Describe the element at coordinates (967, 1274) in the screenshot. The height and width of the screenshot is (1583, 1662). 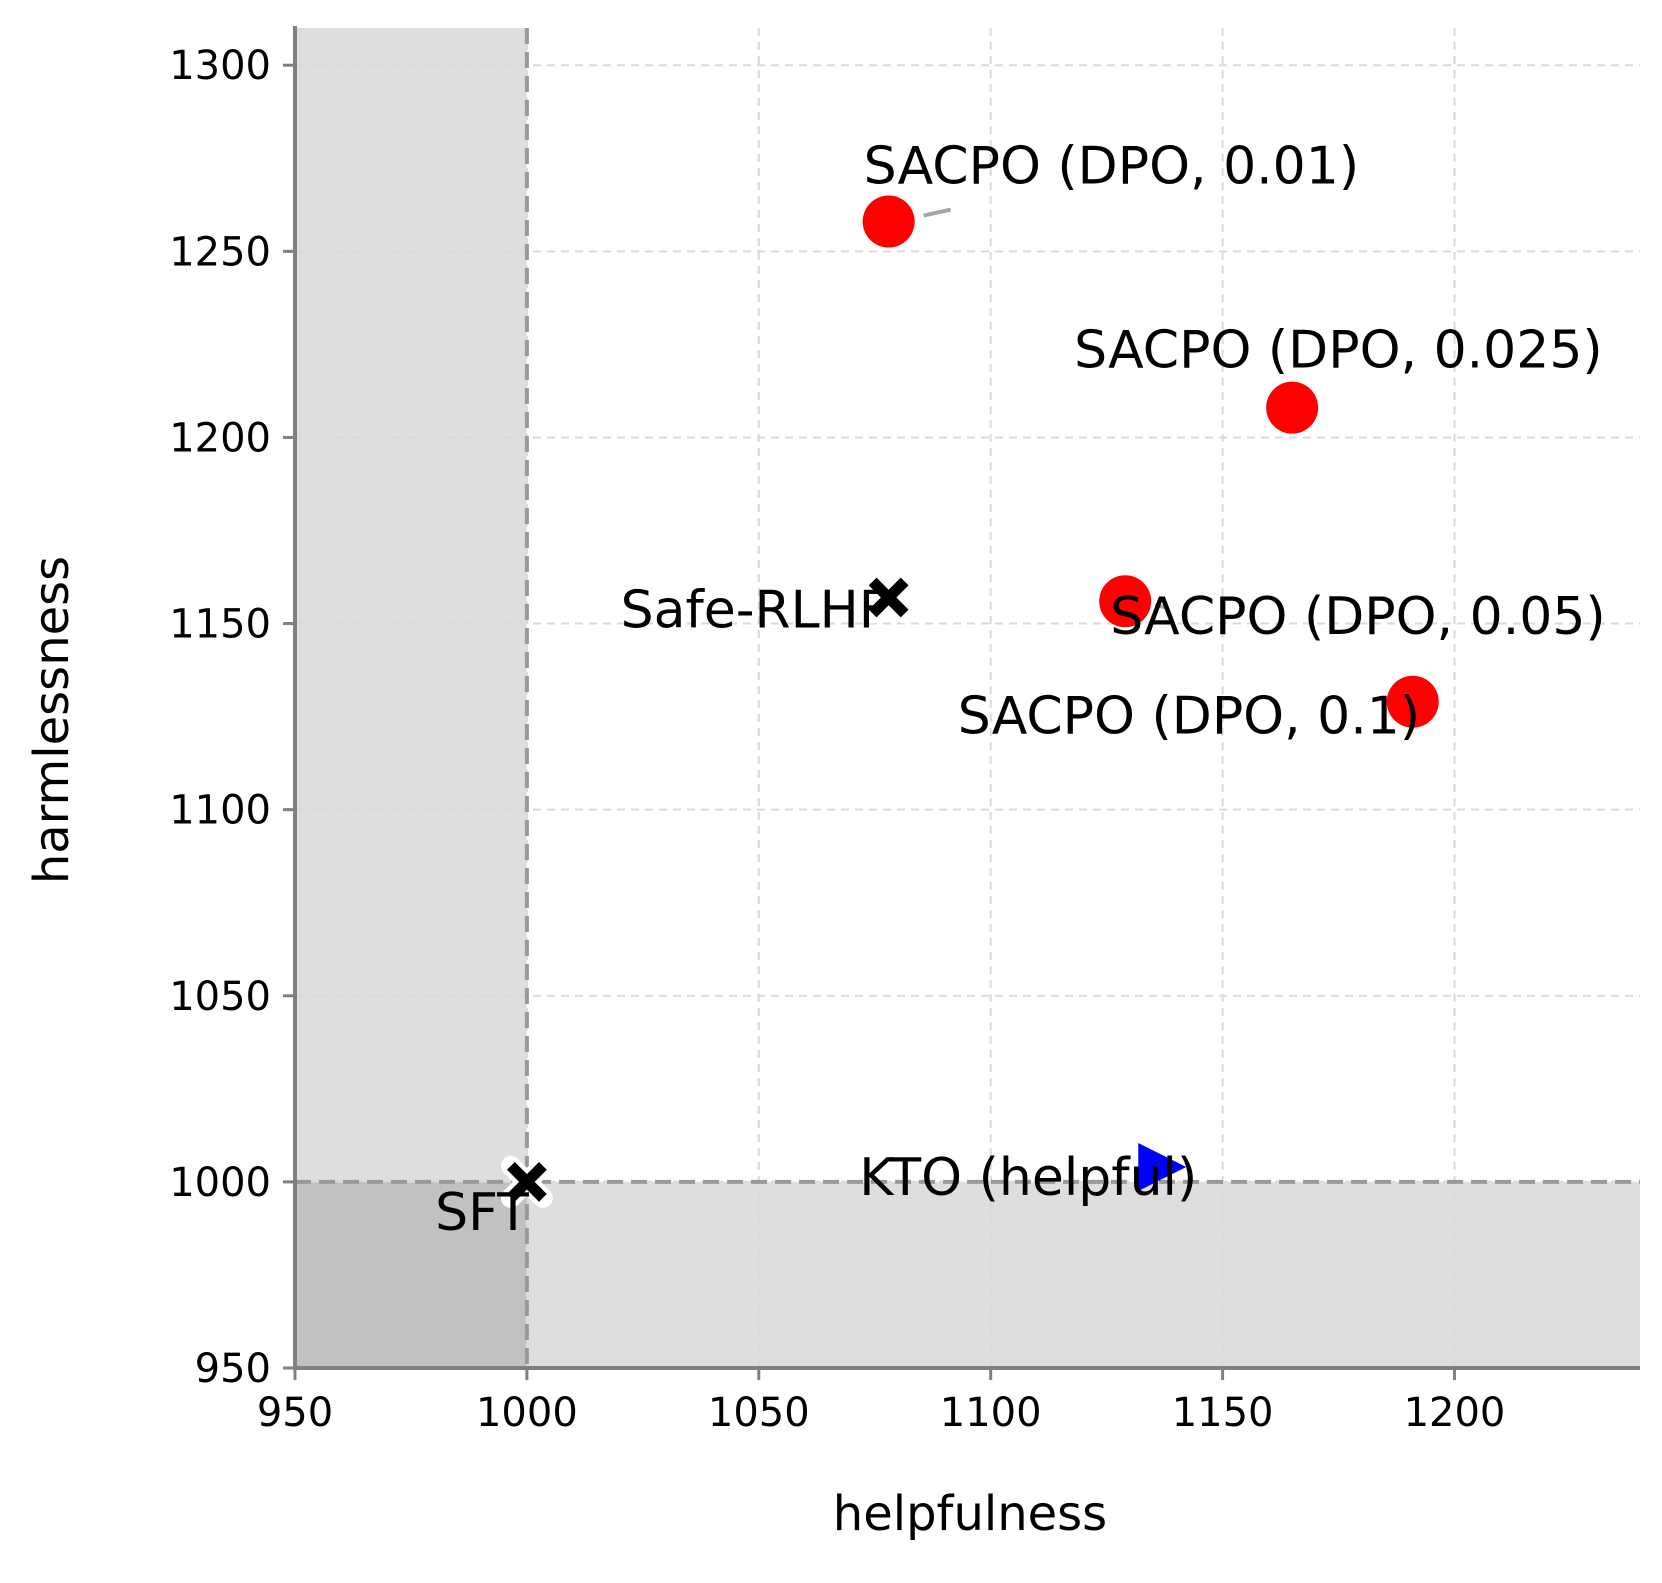
I see `shaded-region-low-harmlessness` at that location.